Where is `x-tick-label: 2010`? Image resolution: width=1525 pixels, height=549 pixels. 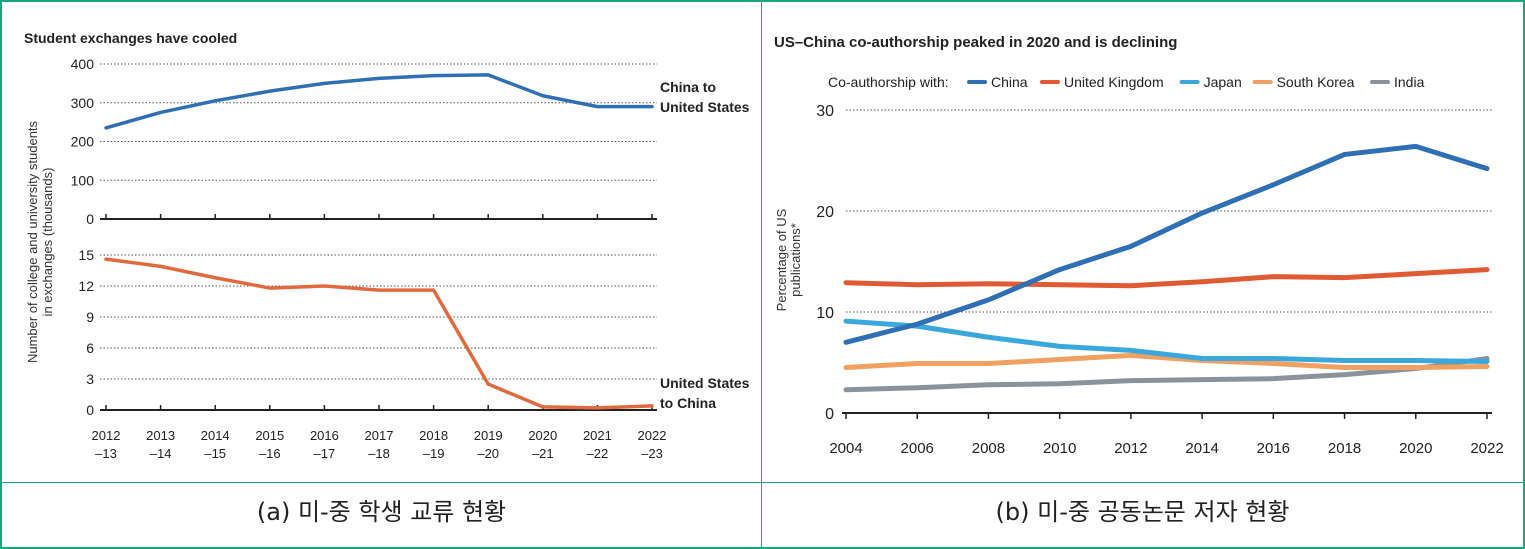
x-tick-label: 2010 is located at coordinates (1059, 448).